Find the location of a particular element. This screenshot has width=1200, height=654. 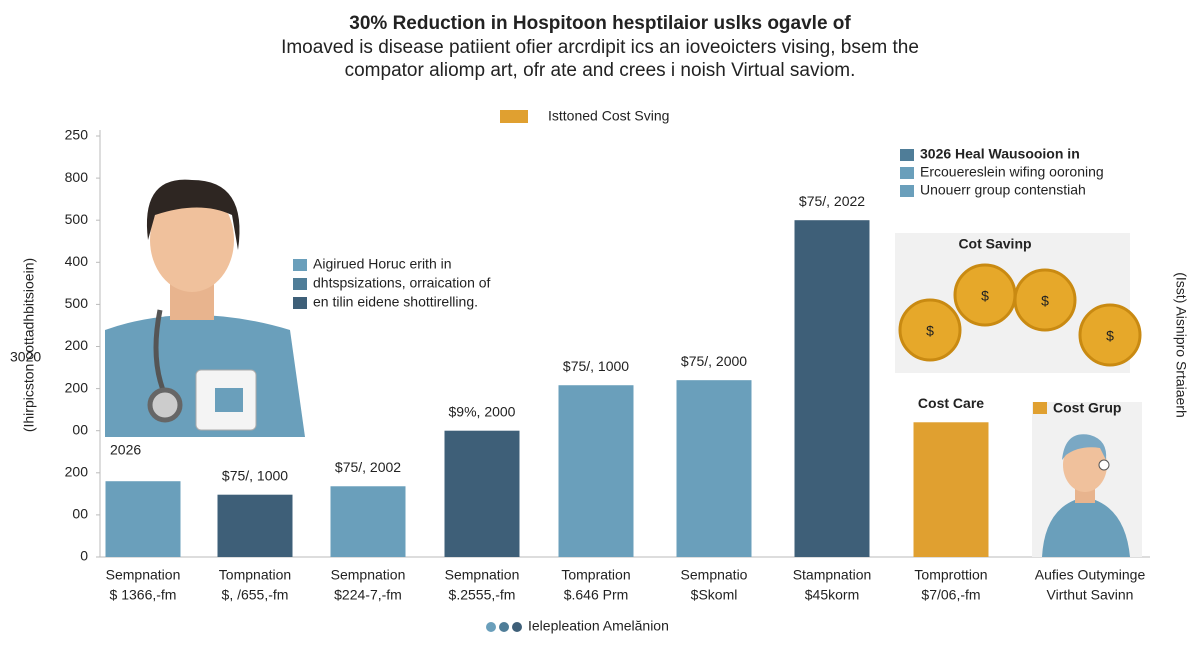

coin-illustration: $ $ $ $ is located at coordinates (1018, 303).